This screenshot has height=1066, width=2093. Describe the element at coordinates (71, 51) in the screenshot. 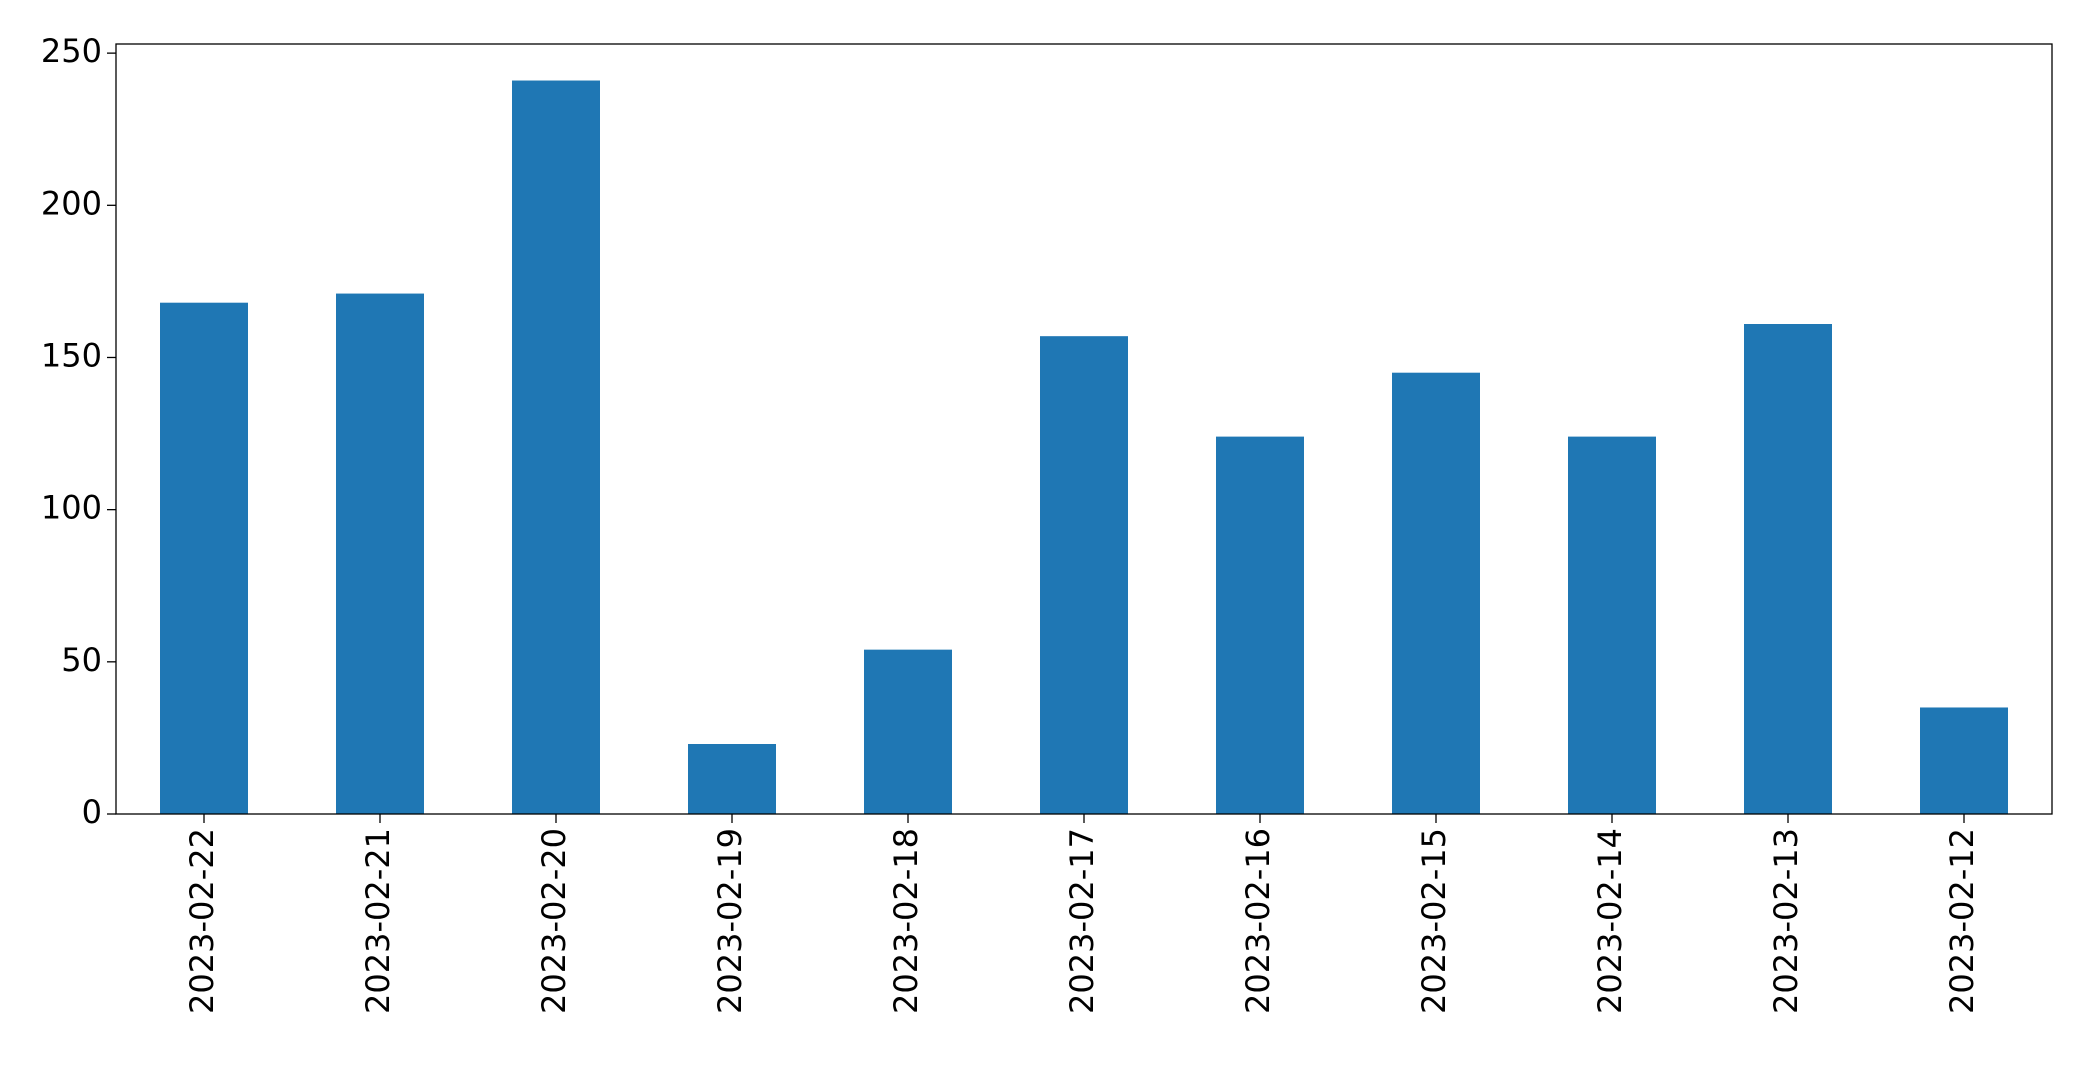

I see `y-tick-label: 250` at that location.